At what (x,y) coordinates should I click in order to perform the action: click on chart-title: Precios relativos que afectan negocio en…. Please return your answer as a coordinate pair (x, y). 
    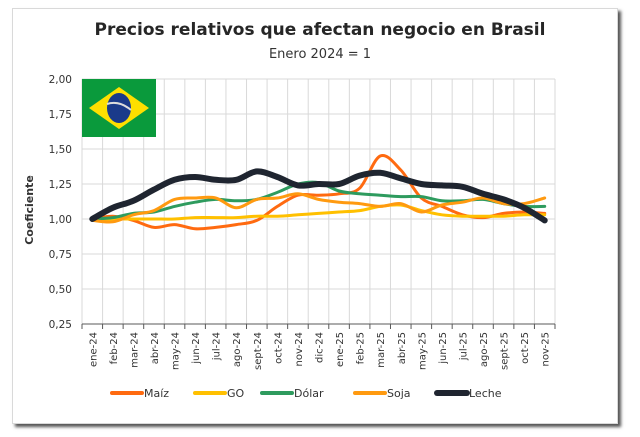
    Looking at the image, I should click on (320, 30).